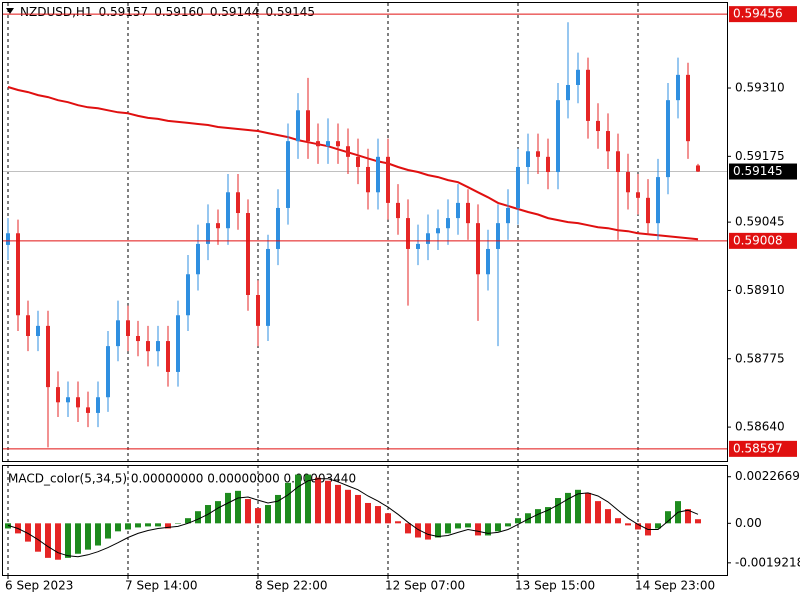  What do you see at coordinates (758, 171) in the screenshot?
I see `current-price-label: 0.59145` at bounding box center [758, 171].